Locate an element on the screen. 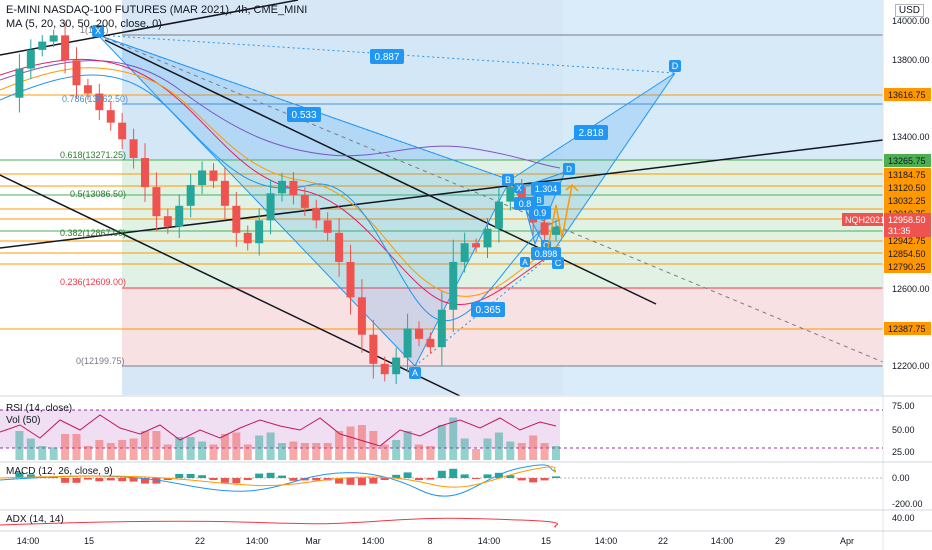 This screenshot has height=550, width=932. small-tag-b: B is located at coordinates (538, 200).